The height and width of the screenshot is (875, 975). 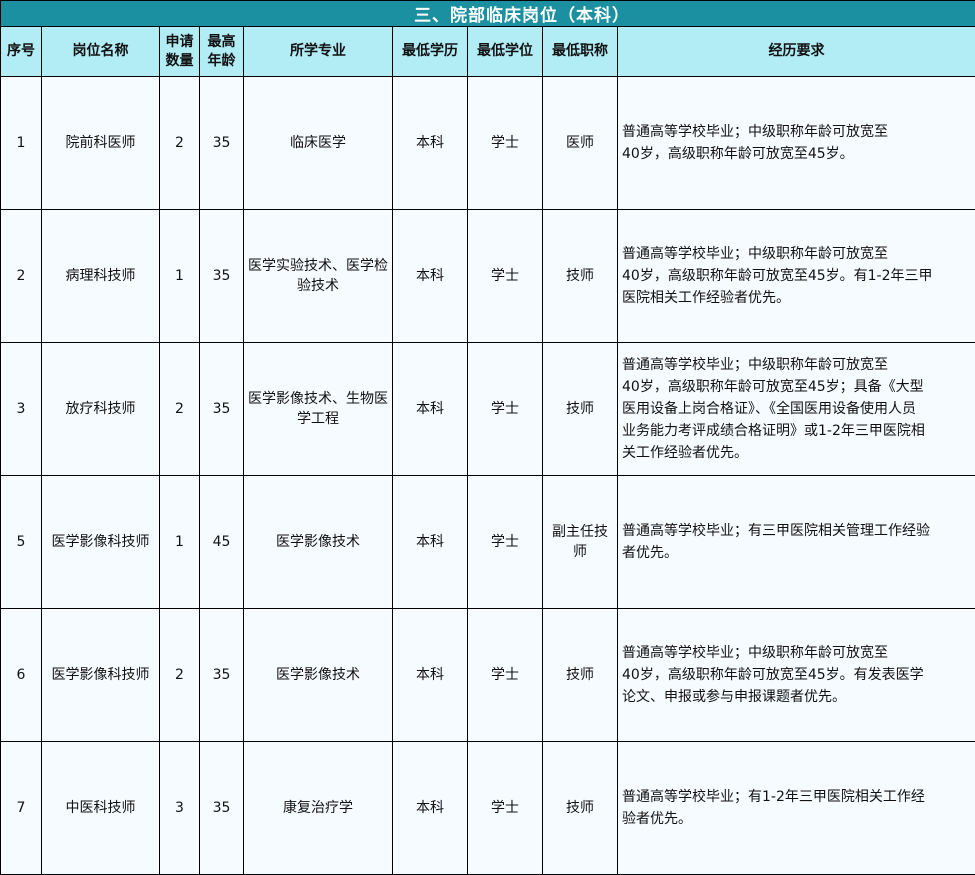 What do you see at coordinates (318, 143) in the screenshot?
I see `cell-major: 临床医学` at bounding box center [318, 143].